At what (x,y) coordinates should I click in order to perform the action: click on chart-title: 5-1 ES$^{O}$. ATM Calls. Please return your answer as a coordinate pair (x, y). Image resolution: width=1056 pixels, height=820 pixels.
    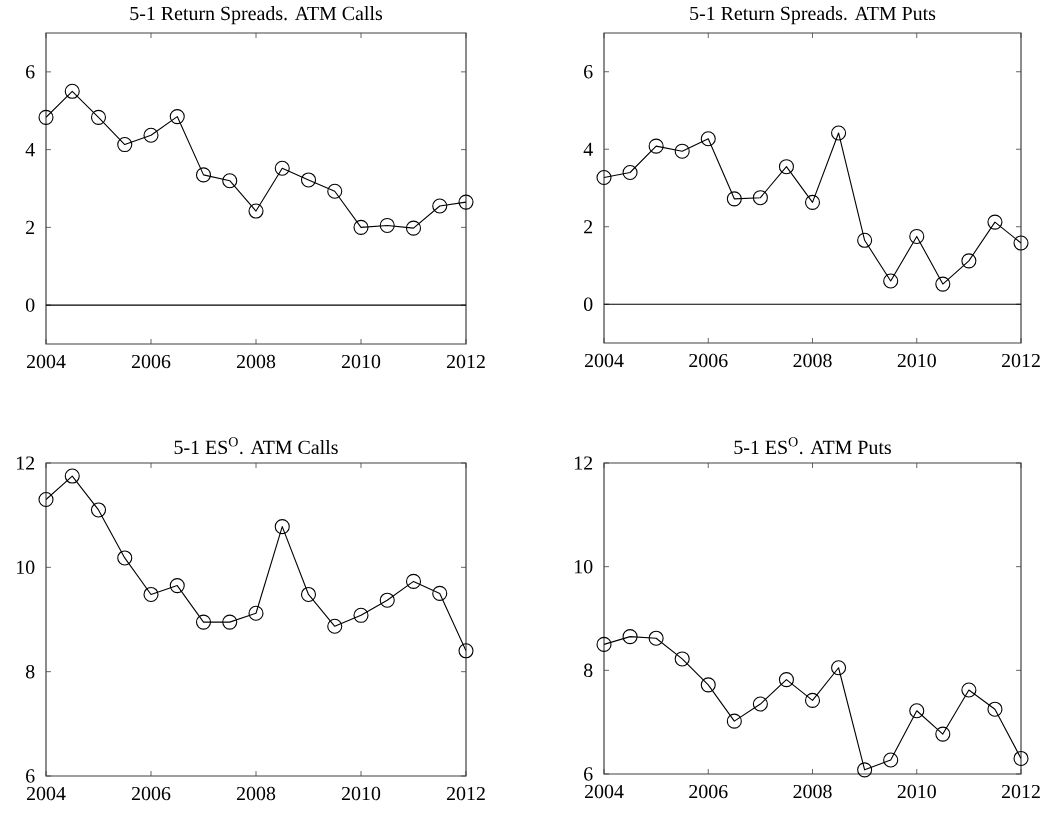
    Looking at the image, I should click on (256, 446).